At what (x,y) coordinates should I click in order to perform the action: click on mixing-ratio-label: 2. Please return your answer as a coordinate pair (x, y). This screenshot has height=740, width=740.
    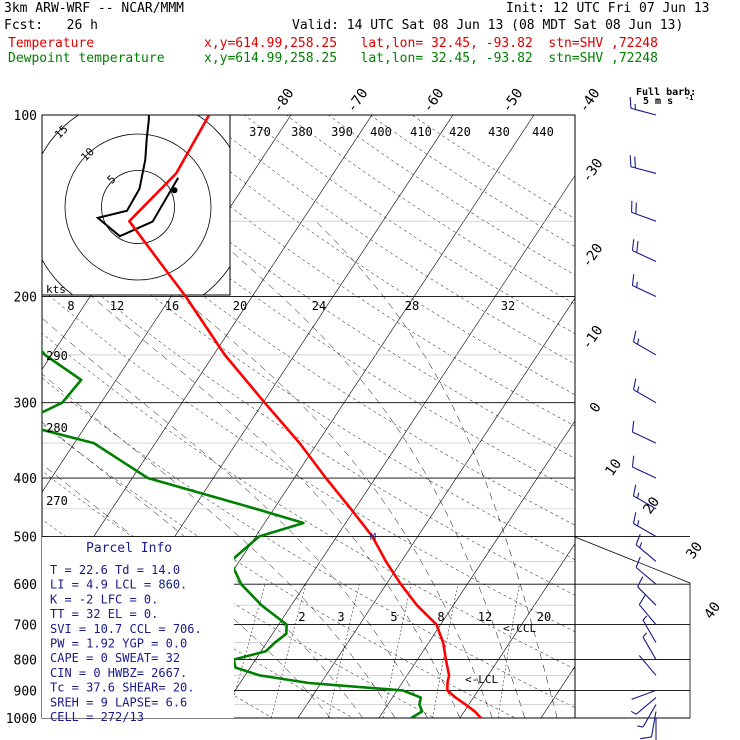
    Looking at the image, I should click on (301, 617).